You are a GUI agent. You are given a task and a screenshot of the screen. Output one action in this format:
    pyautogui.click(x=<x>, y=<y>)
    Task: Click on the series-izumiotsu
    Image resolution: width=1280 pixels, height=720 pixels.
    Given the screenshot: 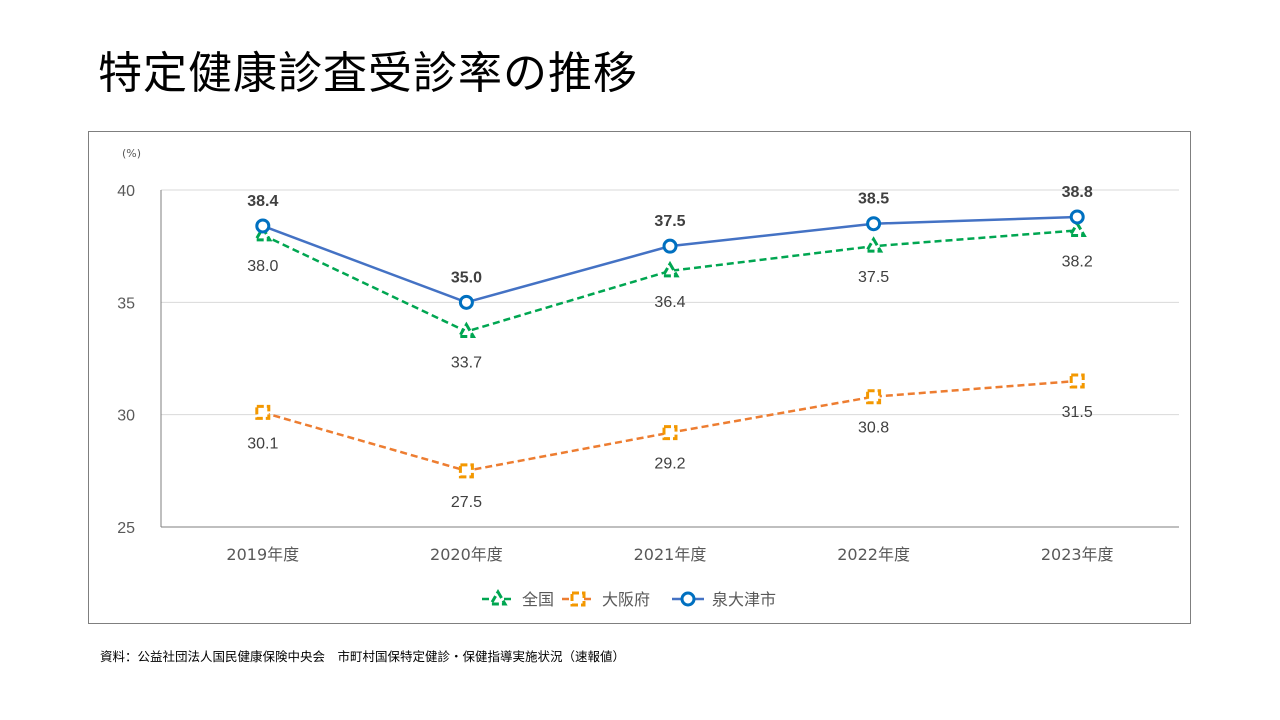 What is the action you would take?
    pyautogui.click(x=670, y=259)
    